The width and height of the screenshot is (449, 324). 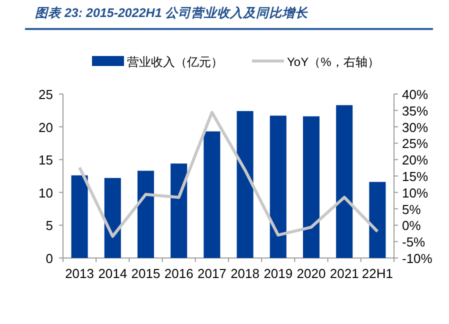 I want to click on y-tick-label: 15, so click(x=45, y=160).